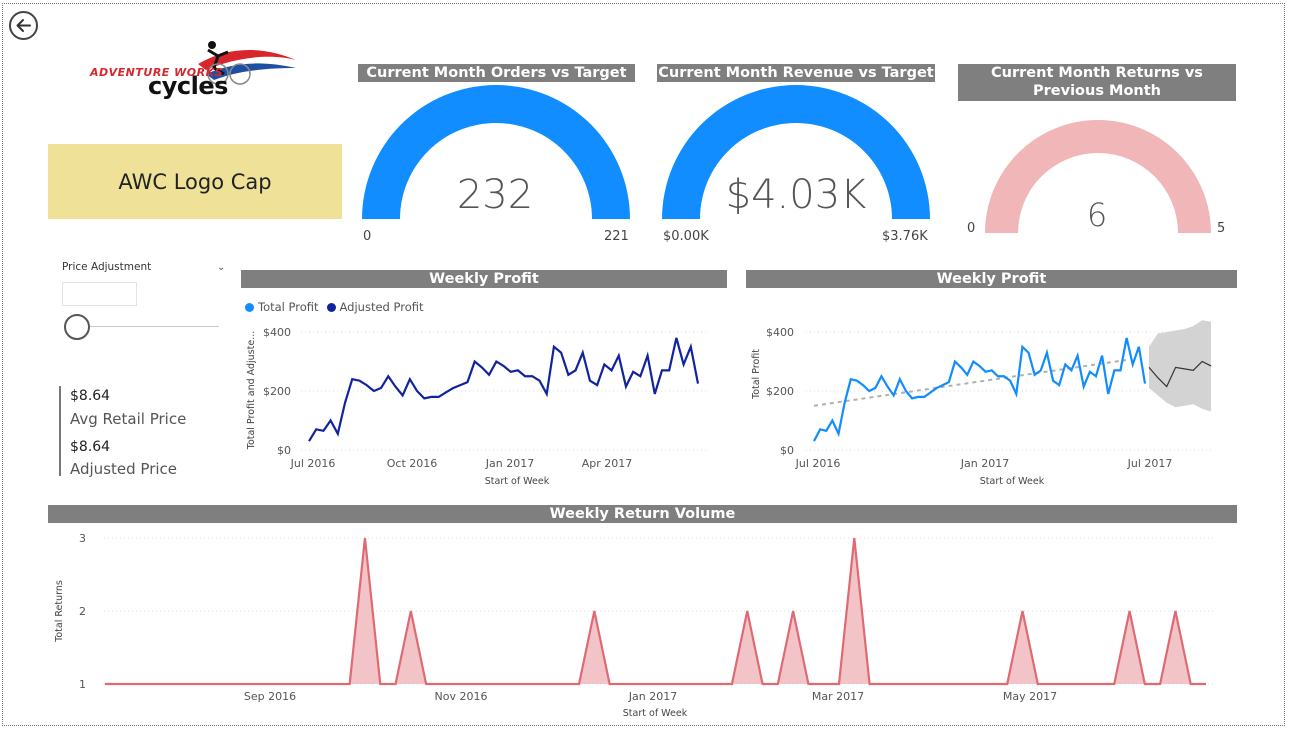  Describe the element at coordinates (1030, 696) in the screenshot. I see `x-tick-label: May 2017` at that location.